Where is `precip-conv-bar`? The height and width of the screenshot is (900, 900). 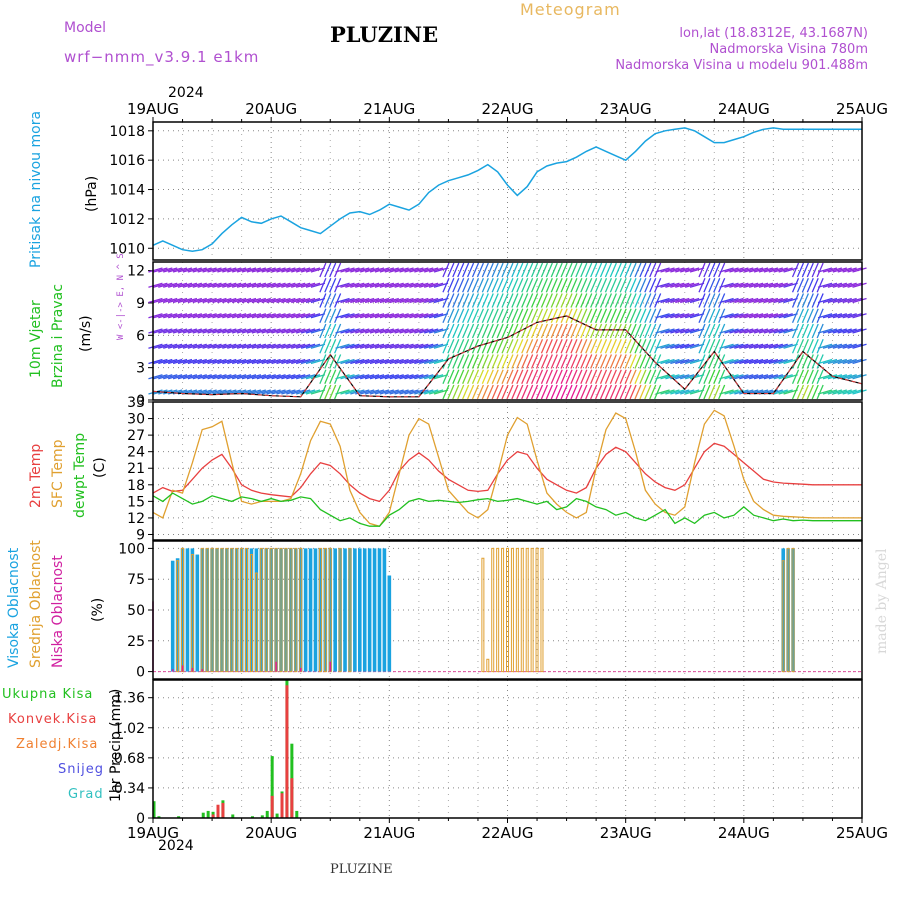 precip-conv-bar is located at coordinates (223, 810).